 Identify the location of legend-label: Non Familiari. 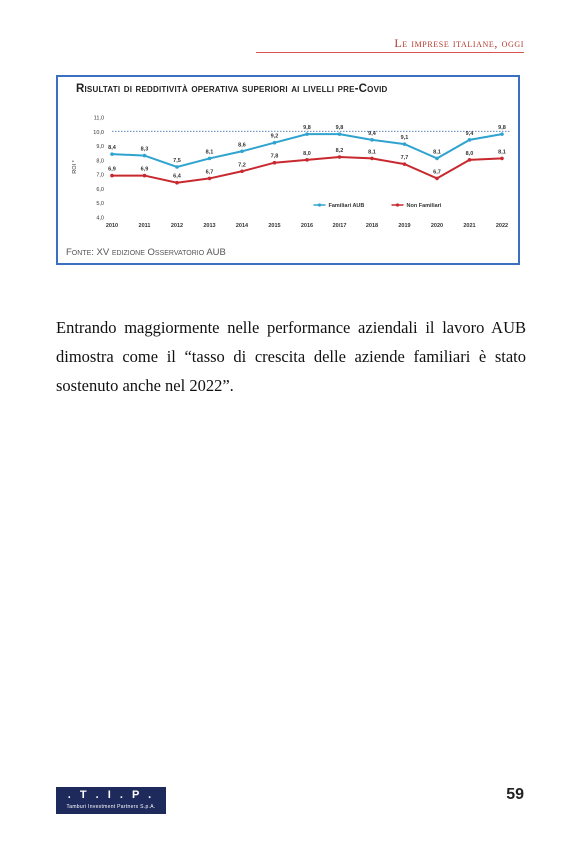
(424, 206).